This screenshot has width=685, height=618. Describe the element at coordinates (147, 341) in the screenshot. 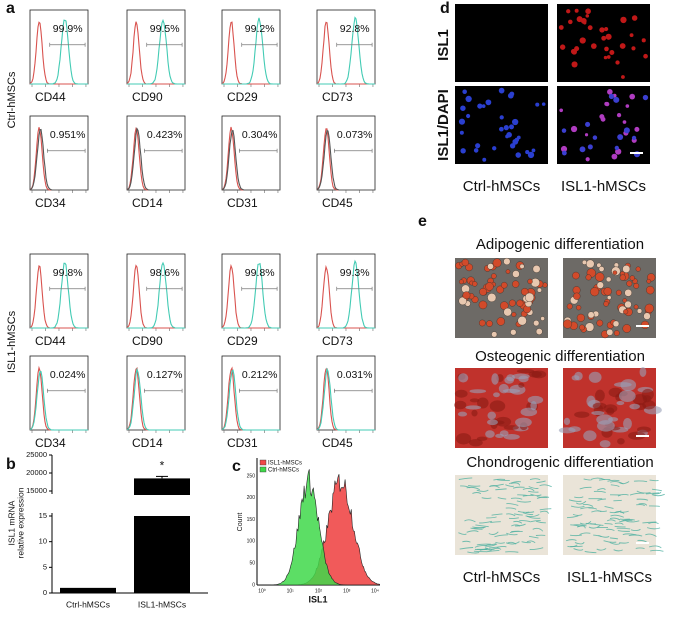

I see `marker-label: CD90` at that location.